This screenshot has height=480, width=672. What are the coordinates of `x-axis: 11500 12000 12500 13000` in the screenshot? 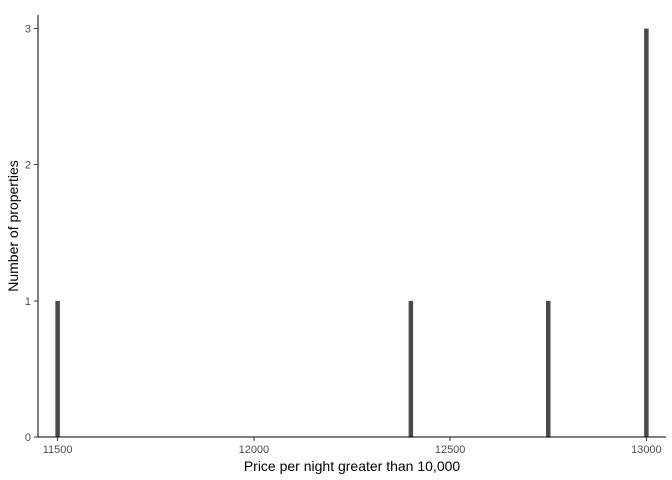 It's located at (352, 446).